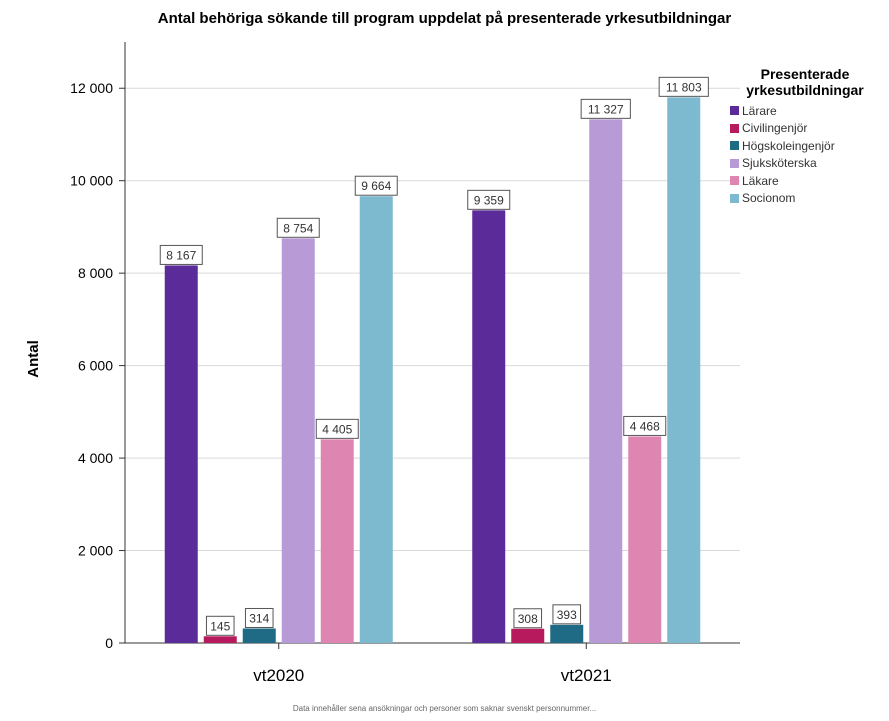 The width and height of the screenshot is (889, 721). What do you see at coordinates (809, 111) in the screenshot?
I see `legend-item: Lärare` at bounding box center [809, 111].